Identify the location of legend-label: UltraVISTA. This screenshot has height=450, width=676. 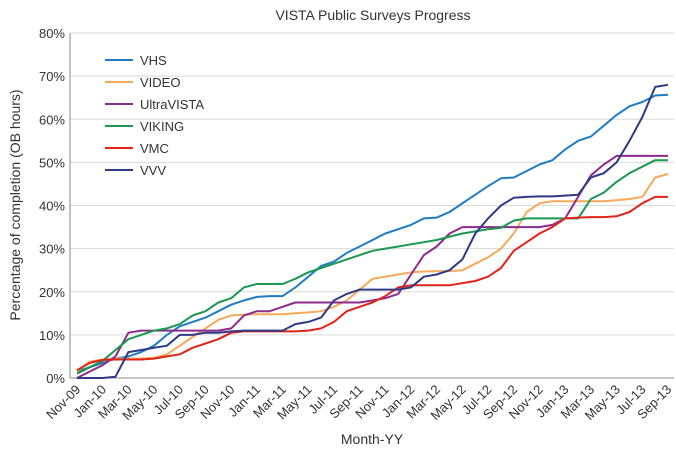
(172, 104).